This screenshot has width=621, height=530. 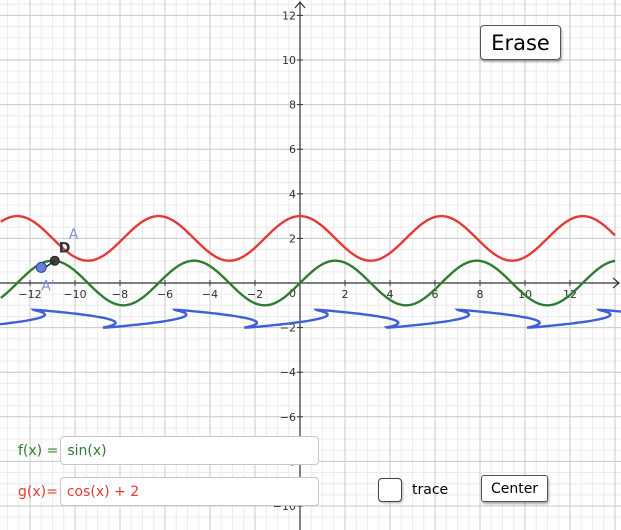 I want to click on g-input-label: g(x)=, so click(x=38, y=491).